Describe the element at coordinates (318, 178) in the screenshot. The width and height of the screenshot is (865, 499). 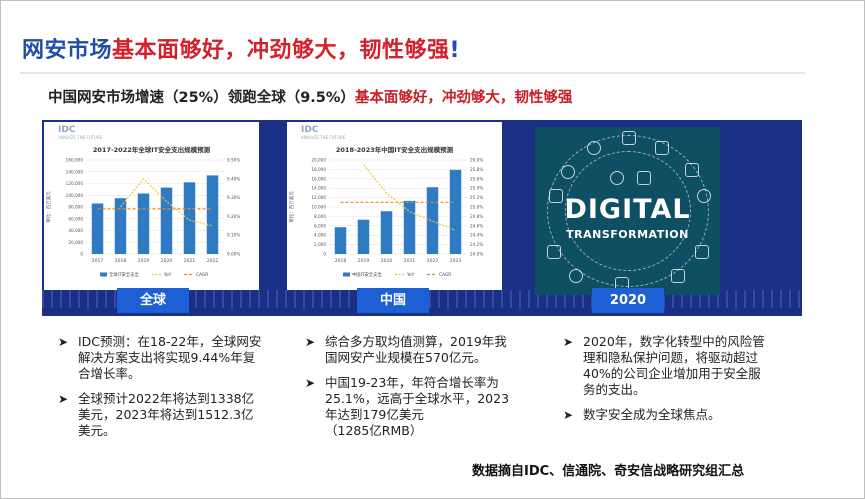
I see `y-tick-label: 16,000` at that location.